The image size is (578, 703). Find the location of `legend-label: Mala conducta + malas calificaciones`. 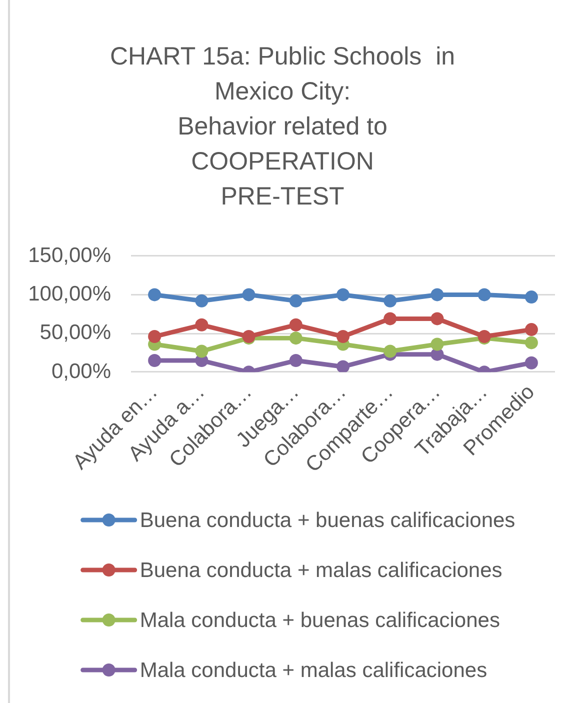

legend-label: Mala conducta + malas calificaciones is located at coordinates (314, 670).